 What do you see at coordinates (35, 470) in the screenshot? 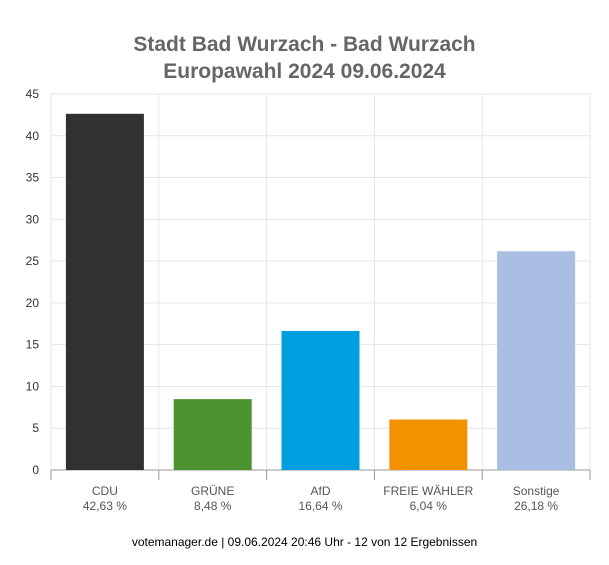
I see `y-tick-label: 0` at bounding box center [35, 470].